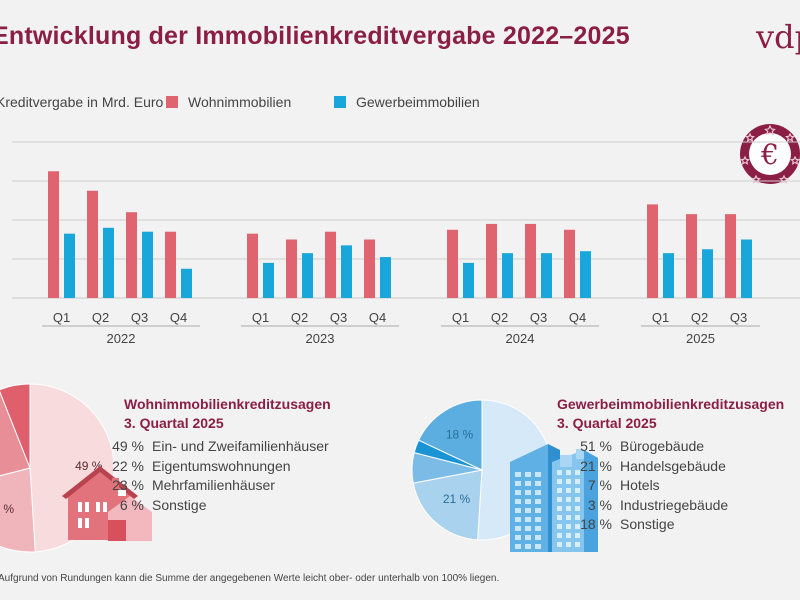 This screenshot has width=800, height=600. Describe the element at coordinates (599, 504) in the screenshot. I see `gewerbe-legend-pct: 3 %` at that location.